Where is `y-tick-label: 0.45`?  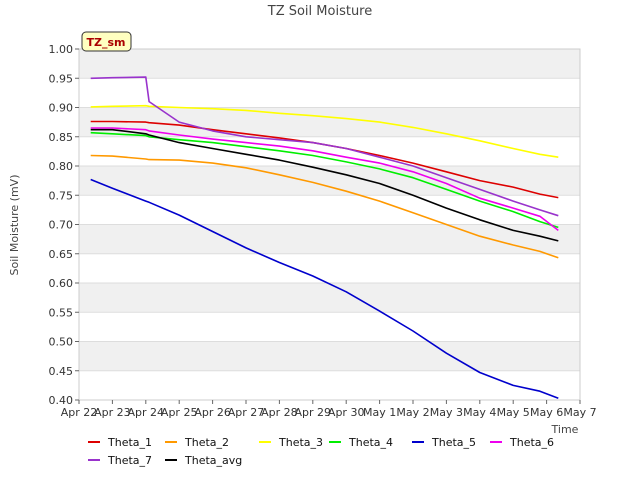
y-tick-label: 0.45 is located at coordinates (61, 371).